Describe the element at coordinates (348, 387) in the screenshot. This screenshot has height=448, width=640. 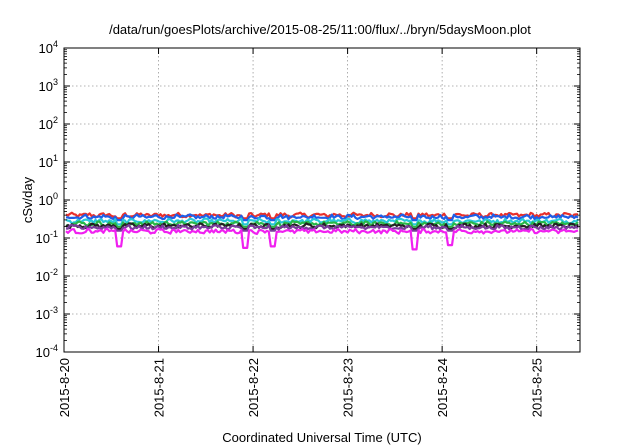
I see `x-tick-label: 2015-8-23` at that location.